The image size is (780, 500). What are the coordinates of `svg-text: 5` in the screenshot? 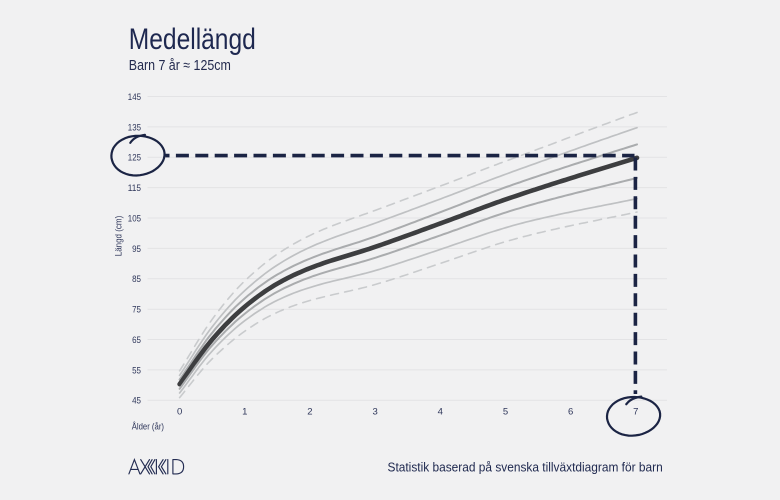 It's located at (505, 412).